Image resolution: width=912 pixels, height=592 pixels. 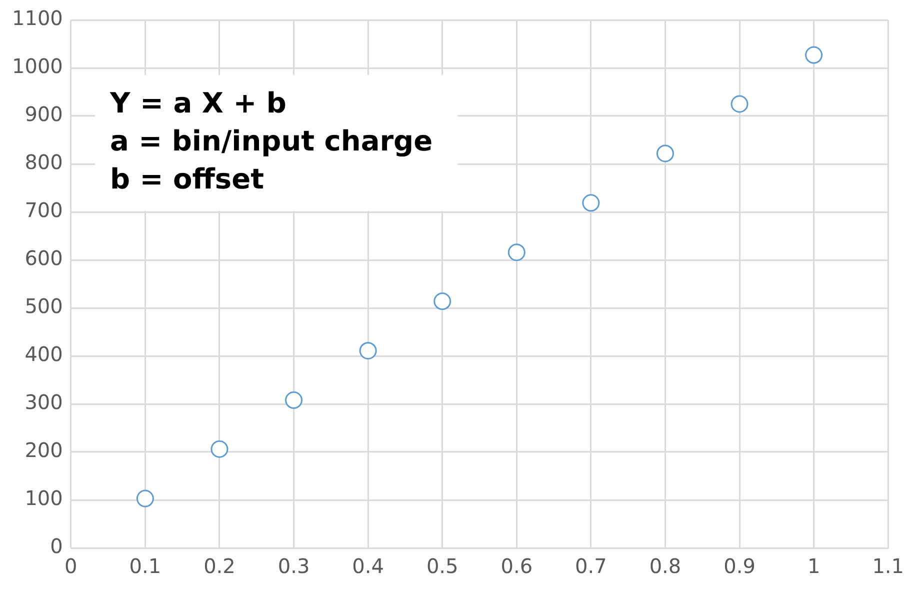 I want to click on x-tick-label: 0.6, so click(x=516, y=566).